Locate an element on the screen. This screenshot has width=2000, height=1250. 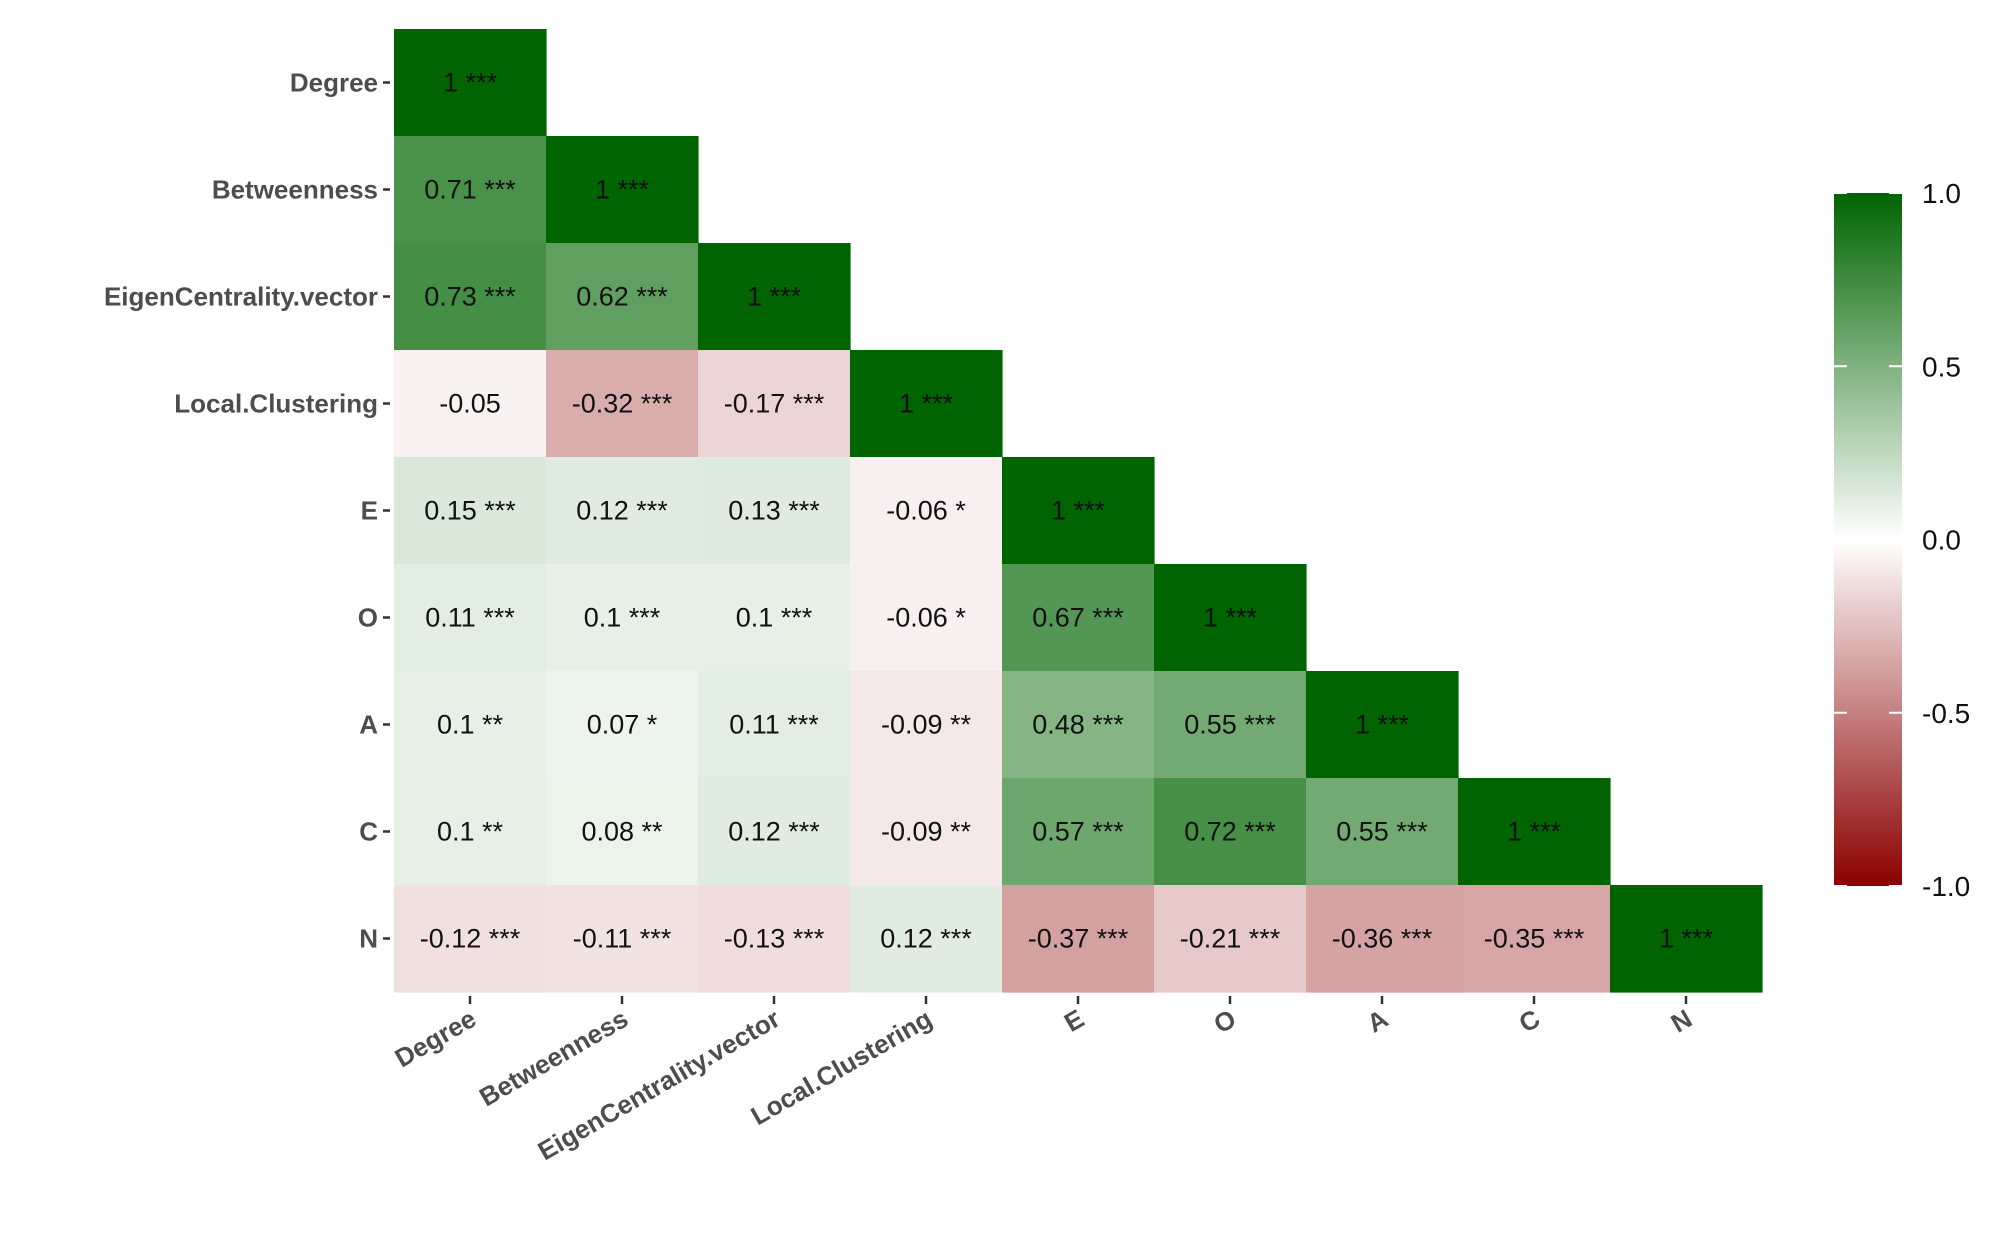
cell-label-N-A: -0.36 *** is located at coordinates (1382, 939).